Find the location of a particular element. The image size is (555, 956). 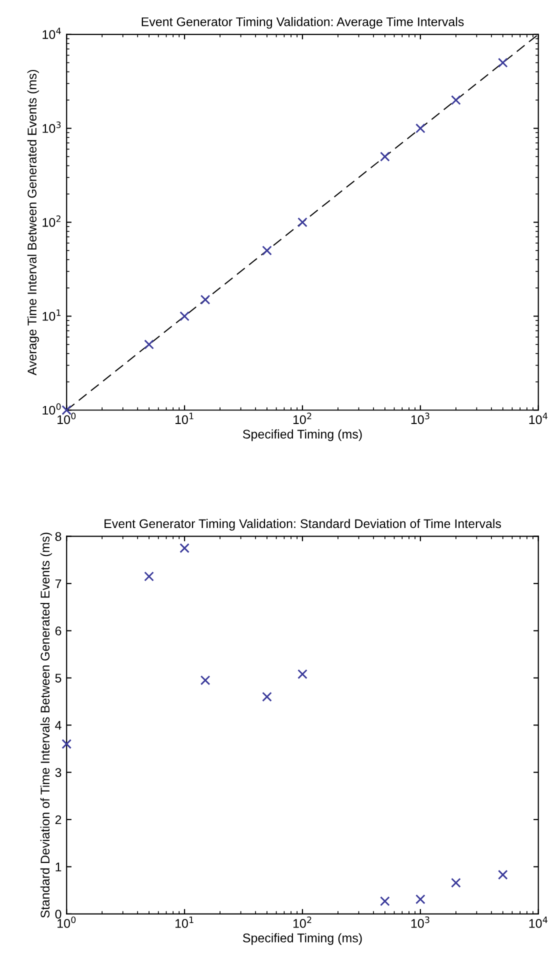

y-tick-label: 6 is located at coordinates (58, 631).